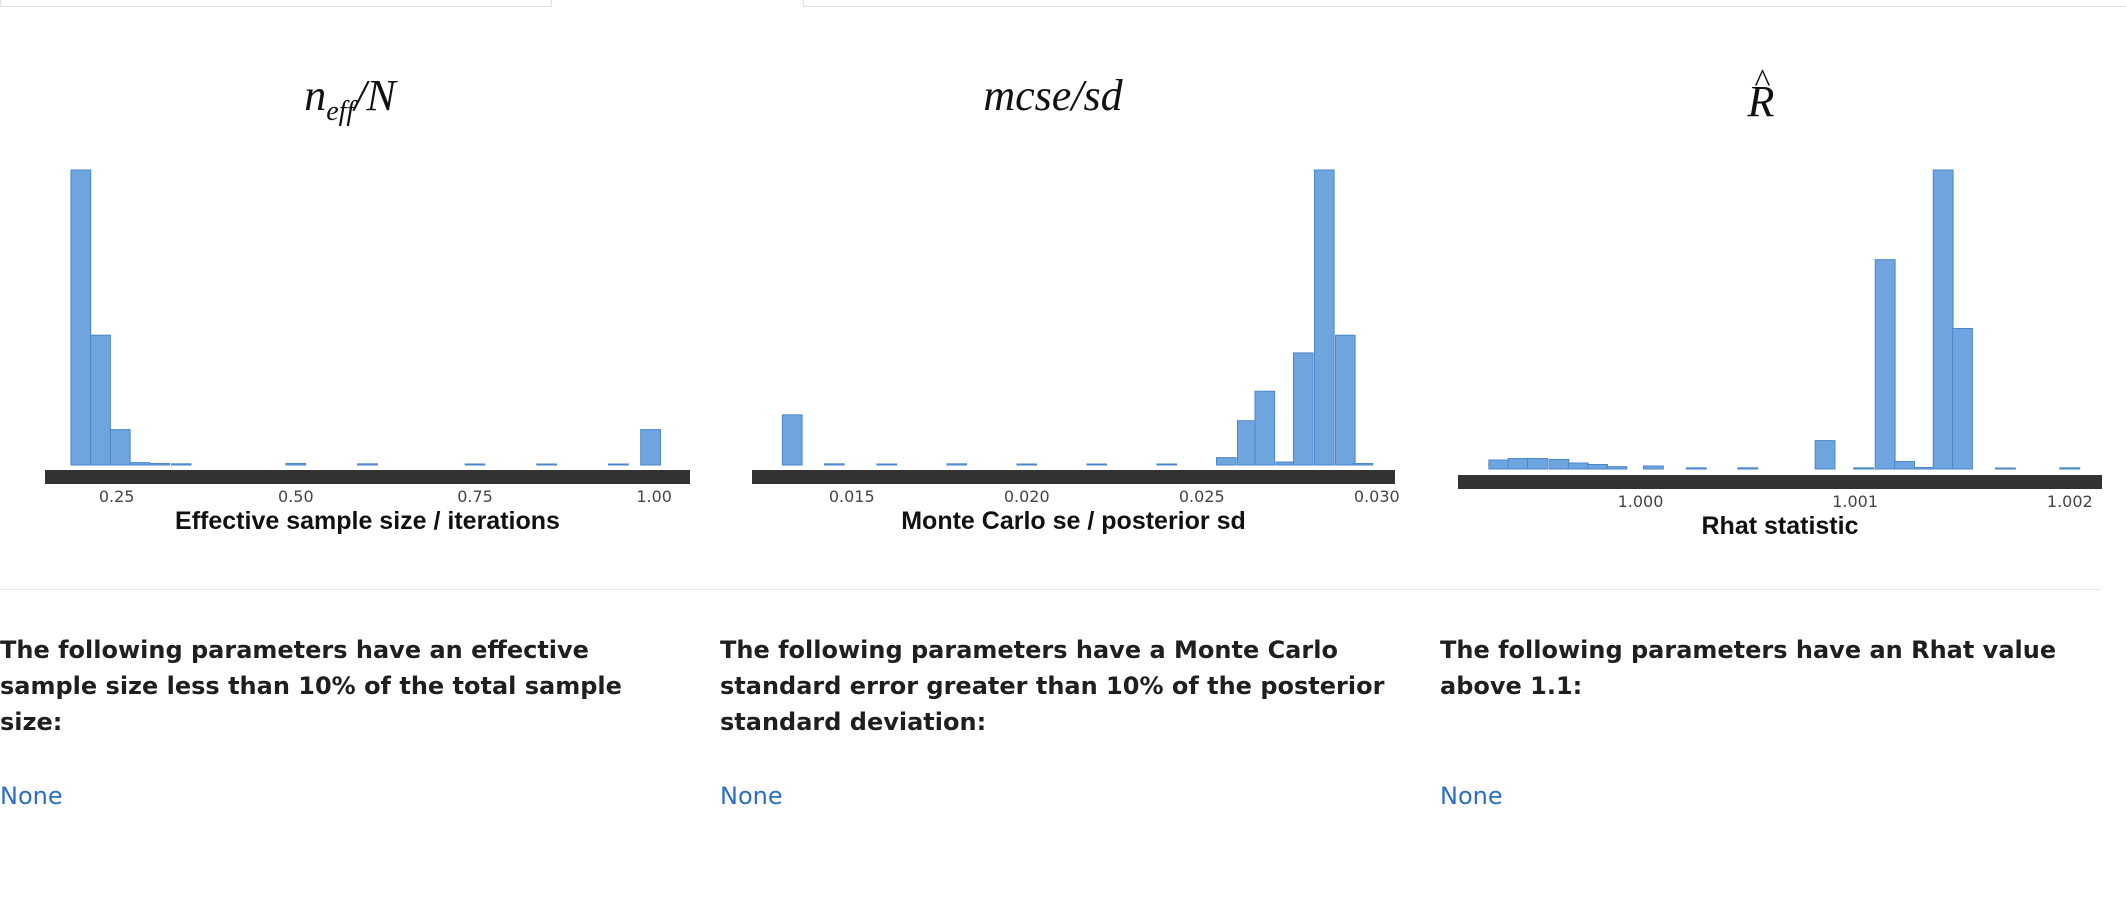  Describe the element at coordinates (1073, 477) in the screenshot. I see `mcse-x-axis` at that location.